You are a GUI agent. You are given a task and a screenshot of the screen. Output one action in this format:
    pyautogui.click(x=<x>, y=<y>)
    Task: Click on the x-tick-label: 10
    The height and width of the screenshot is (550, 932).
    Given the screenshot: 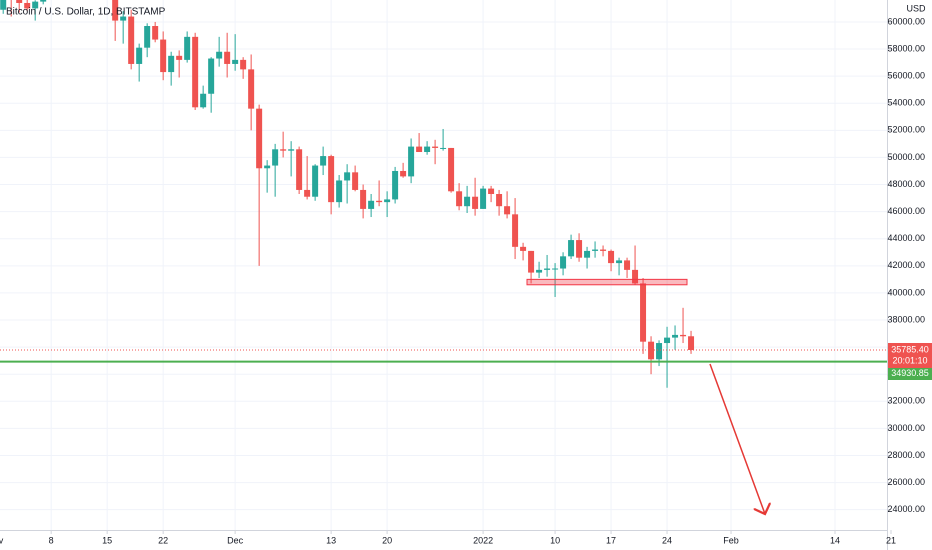 What is the action you would take?
    pyautogui.click(x=555, y=540)
    